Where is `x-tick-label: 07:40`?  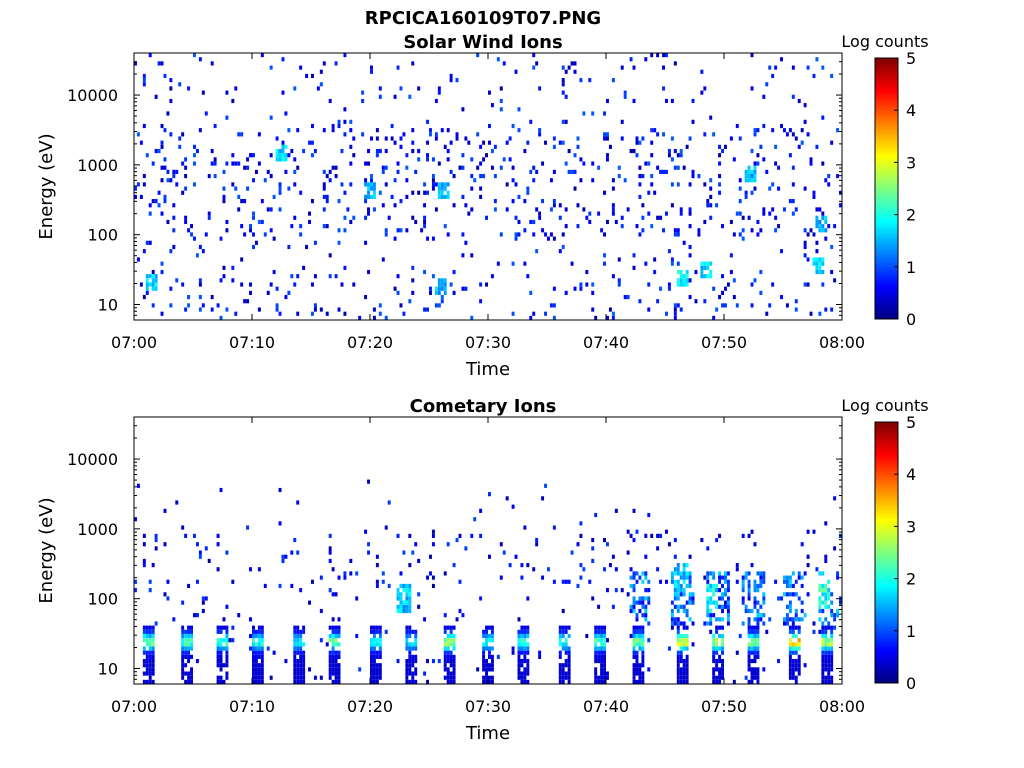
x-tick-label: 07:40 is located at coordinates (606, 706).